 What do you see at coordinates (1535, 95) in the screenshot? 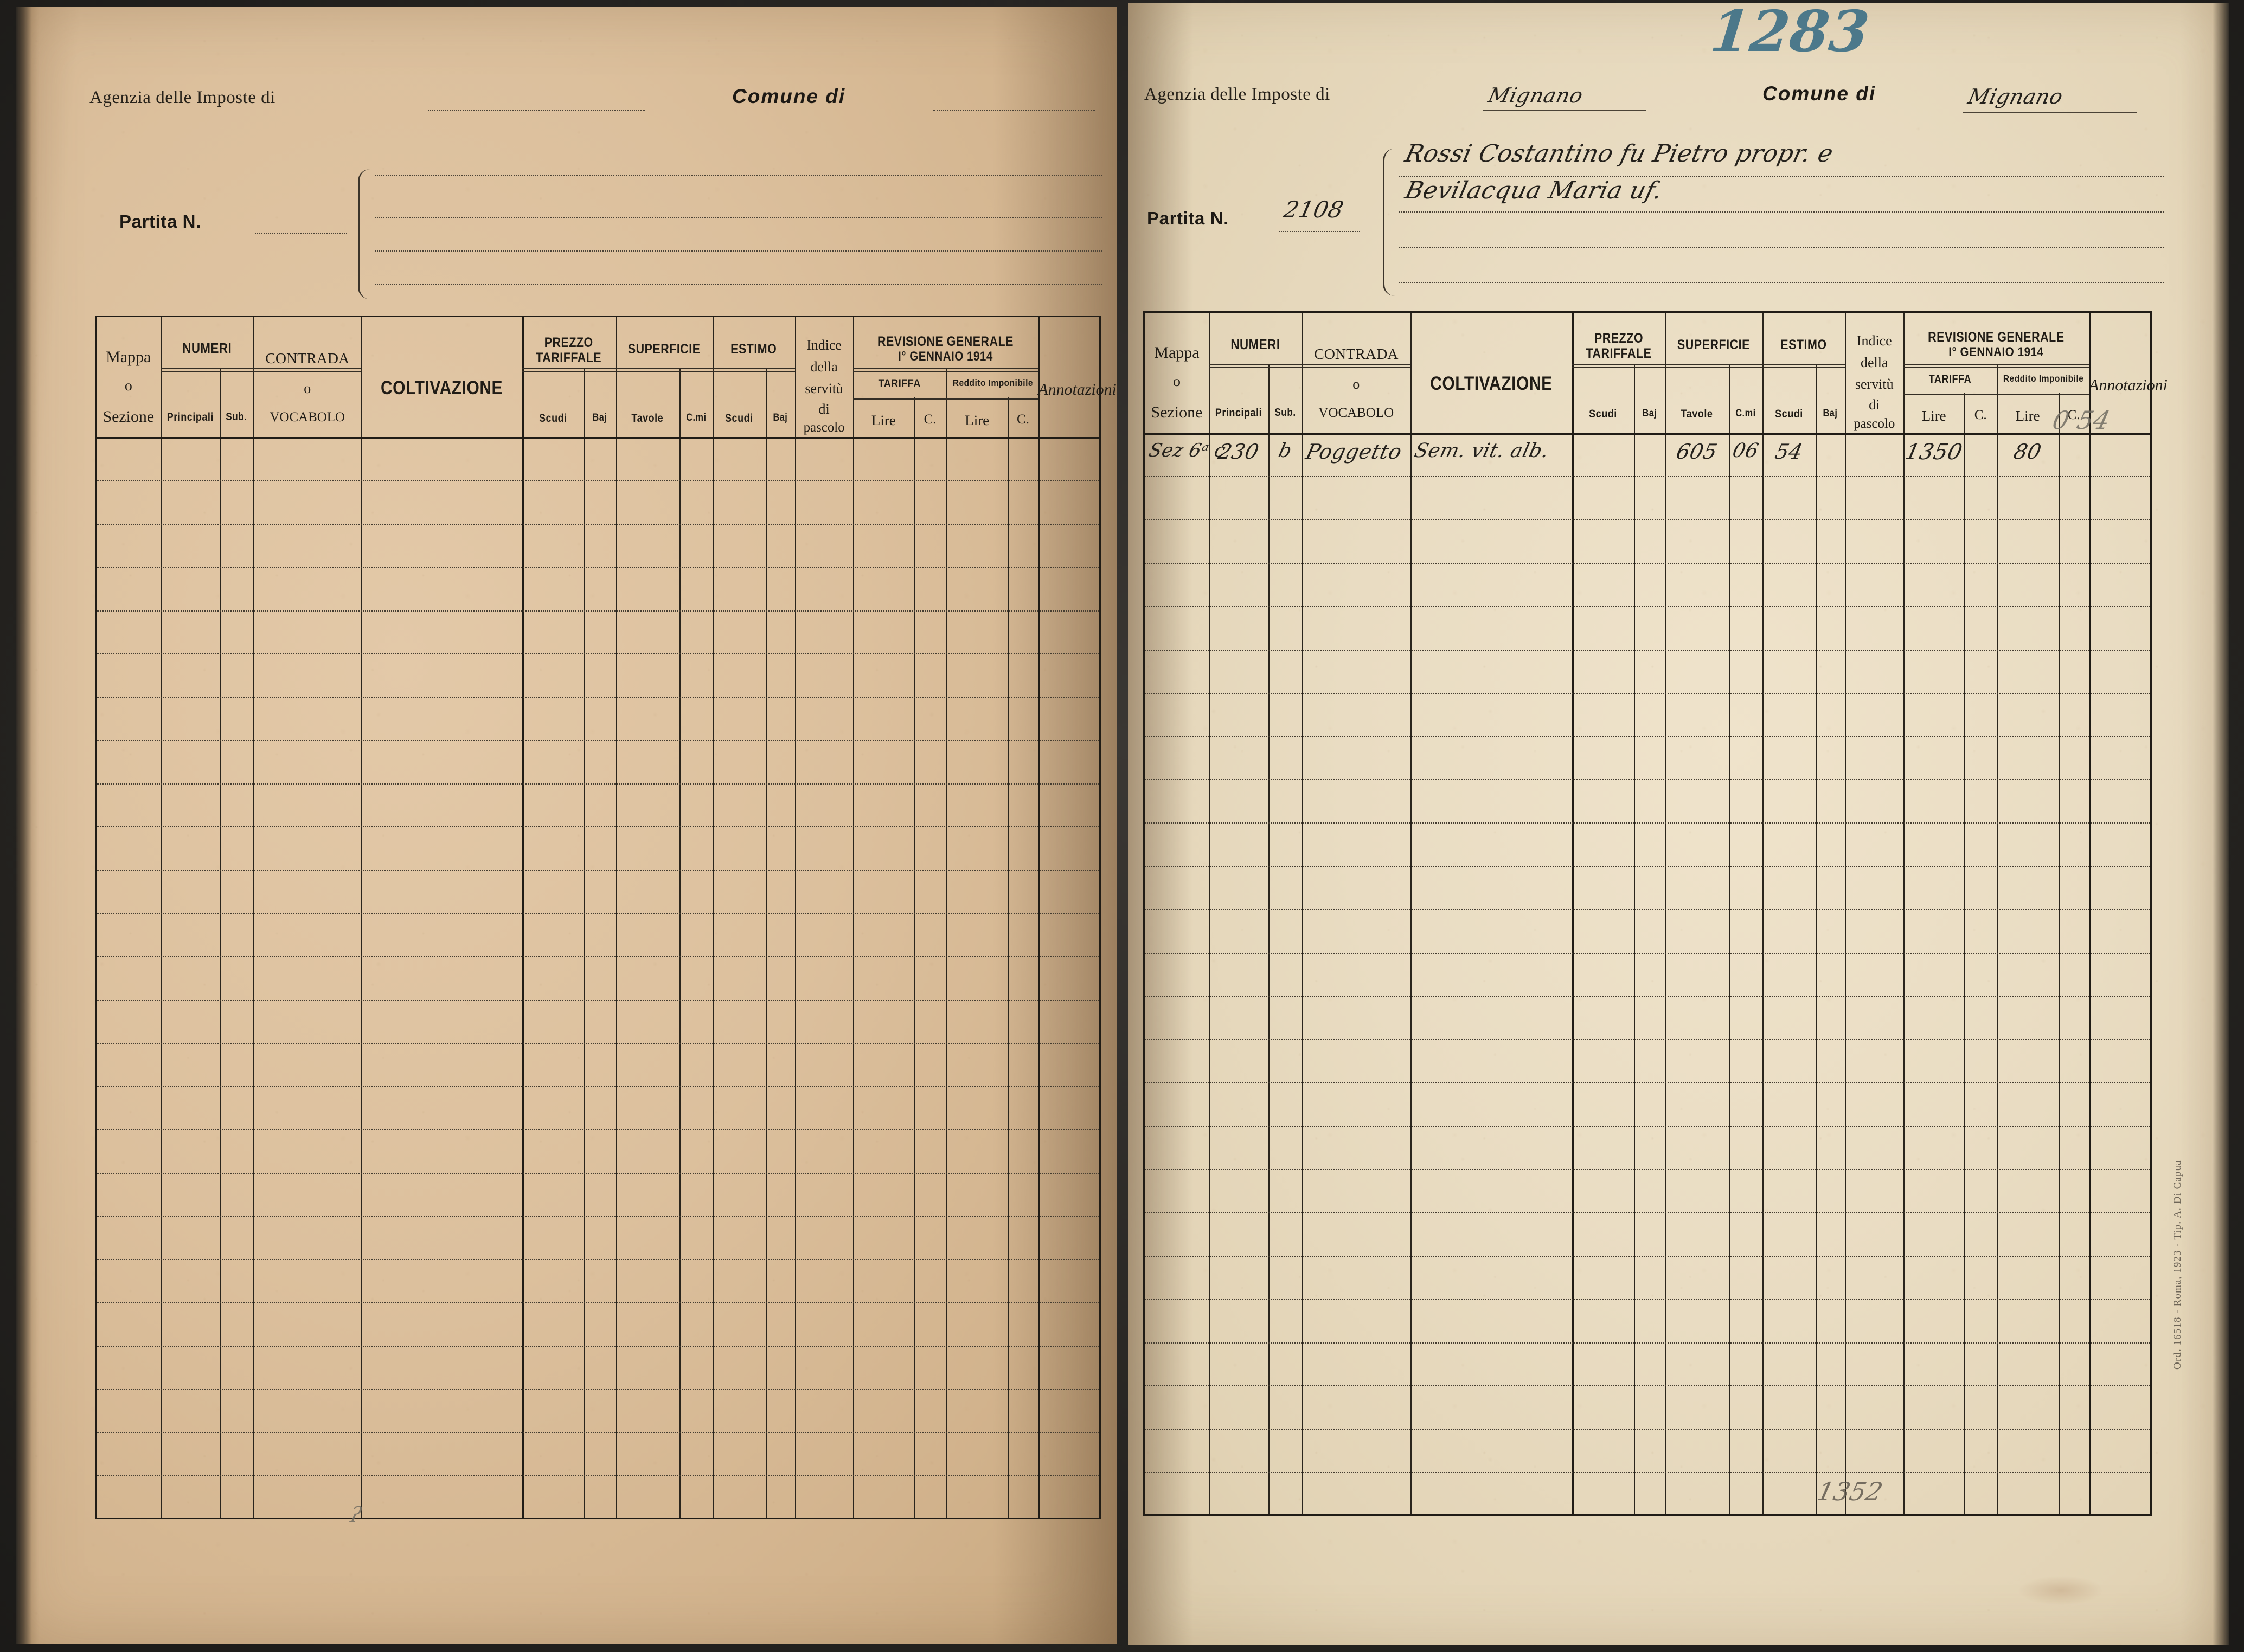
I see `agenzia-value-right: Mignano` at bounding box center [1535, 95].